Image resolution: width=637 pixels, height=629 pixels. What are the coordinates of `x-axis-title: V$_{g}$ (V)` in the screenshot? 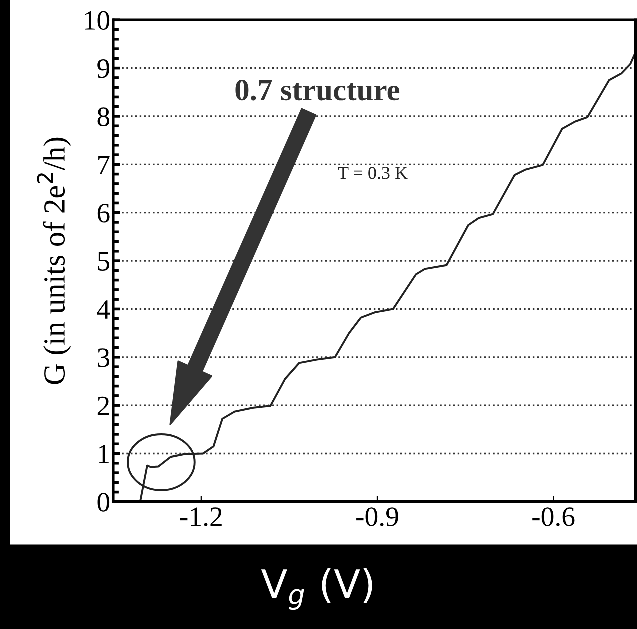 It's located at (316, 589).